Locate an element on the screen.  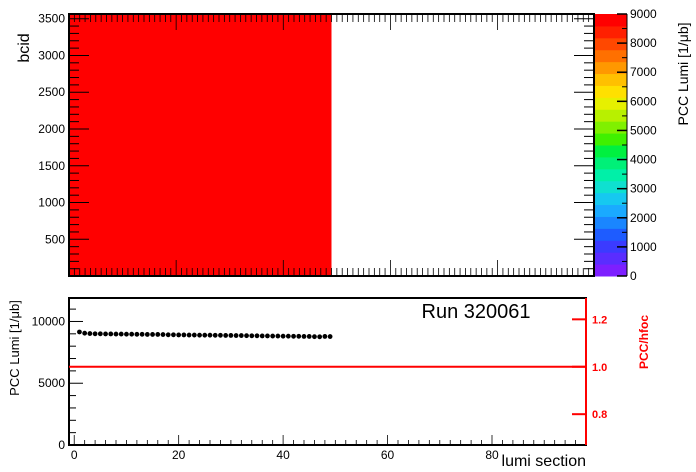
colorbar-tick-label: 8000 is located at coordinates (643, 43).